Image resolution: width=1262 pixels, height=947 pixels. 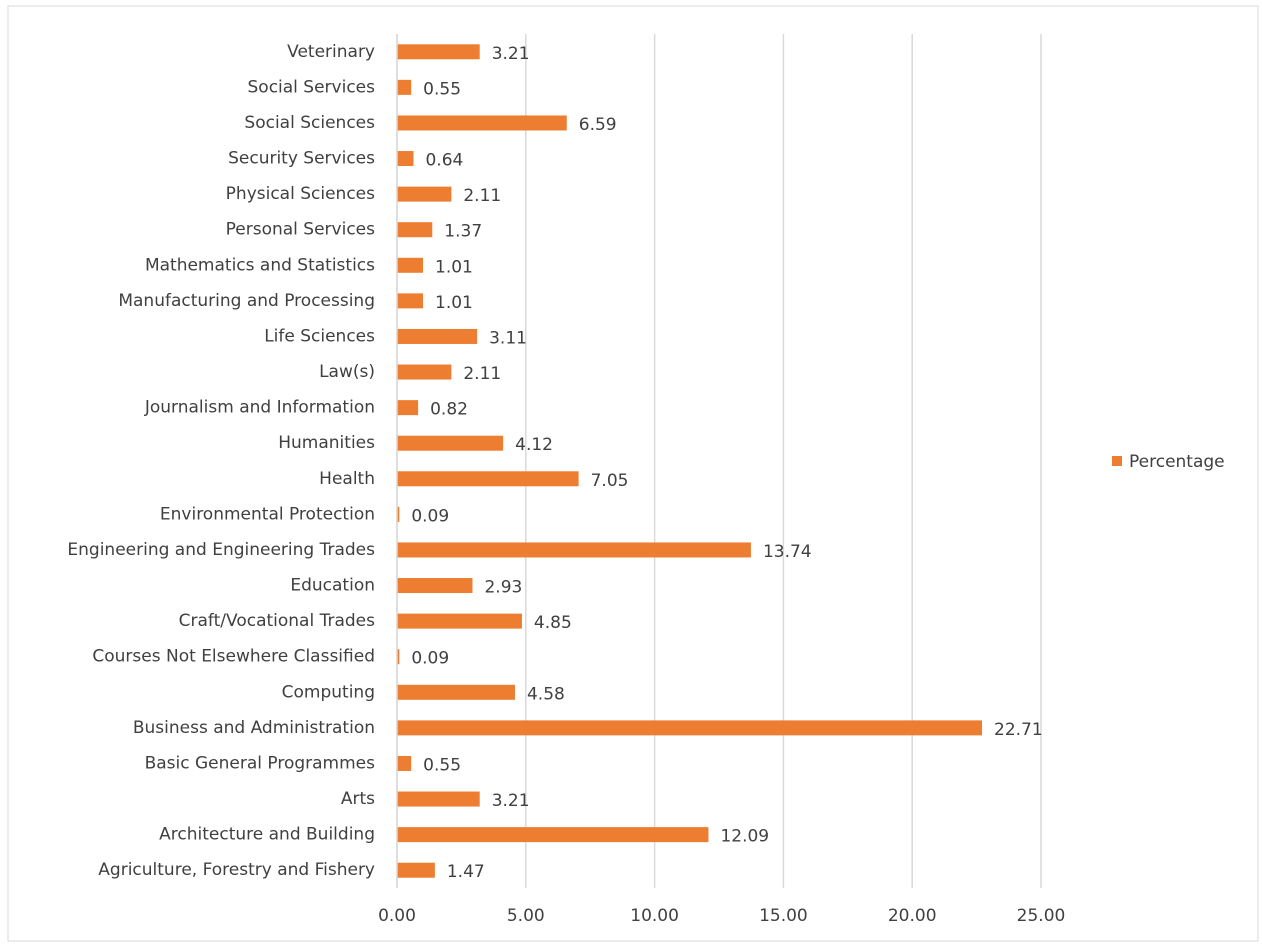 I want to click on value-label: 1.37, so click(x=463, y=232).